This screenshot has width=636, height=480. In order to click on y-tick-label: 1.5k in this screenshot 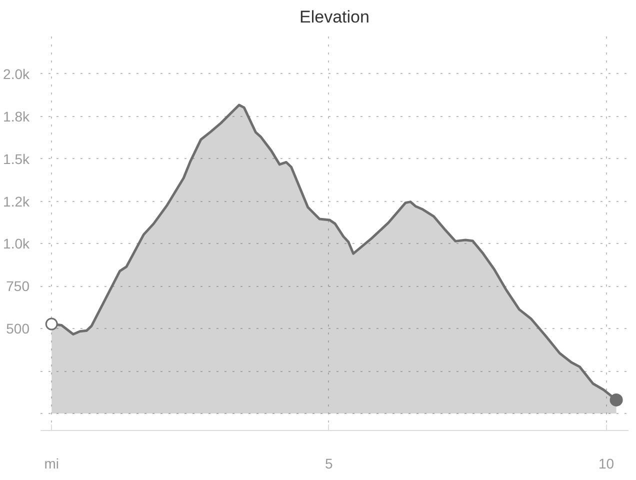, I will do `click(16, 158)`.